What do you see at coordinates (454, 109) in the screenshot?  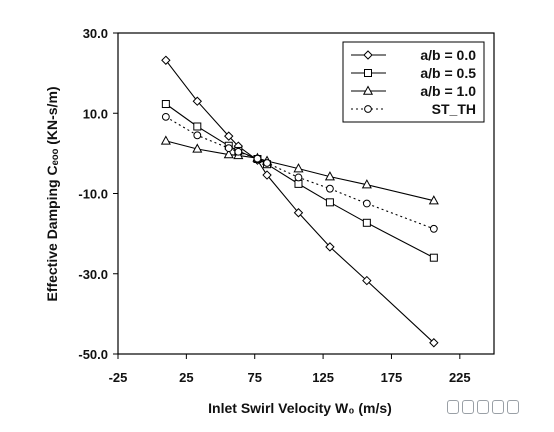 I see `legend-label: ST_TH` at bounding box center [454, 109].